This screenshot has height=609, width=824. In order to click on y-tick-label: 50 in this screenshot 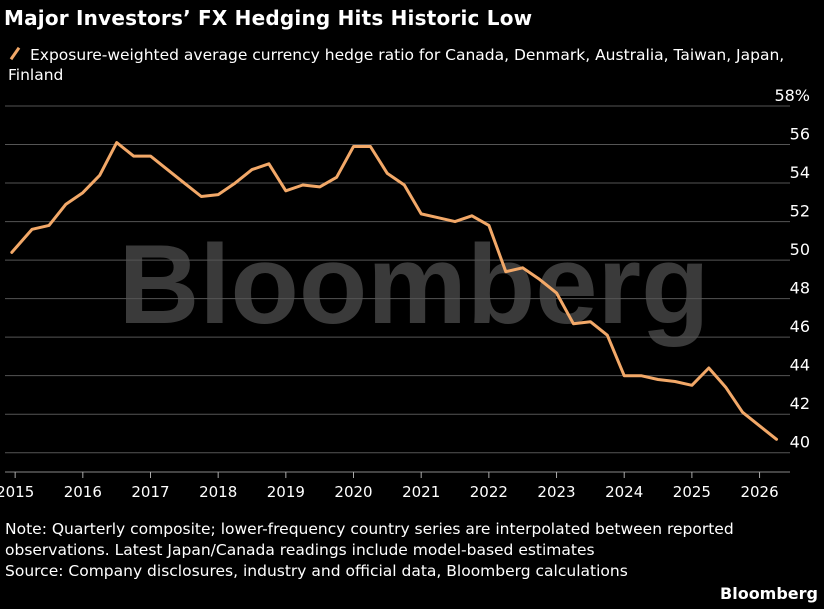, I will do `click(800, 249)`.